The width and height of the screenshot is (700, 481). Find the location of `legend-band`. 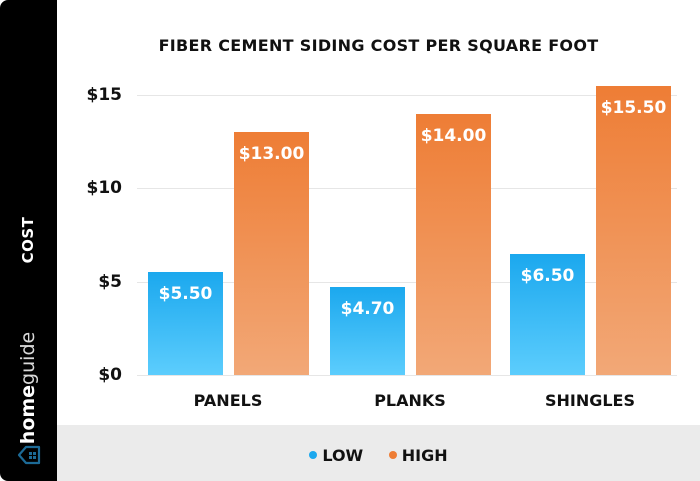

legend-band is located at coordinates (378, 453).